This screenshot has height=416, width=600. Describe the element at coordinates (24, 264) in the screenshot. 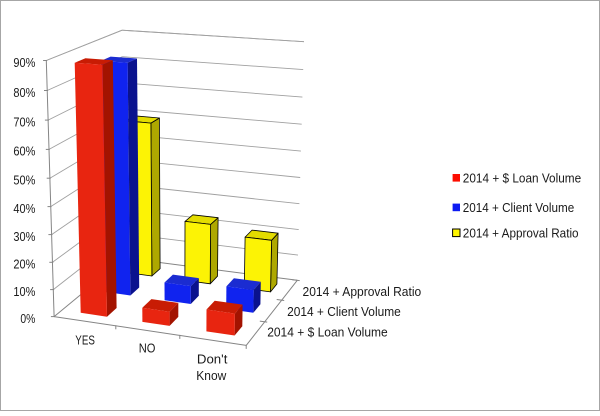

I see `svg-text: 20%` at that location.